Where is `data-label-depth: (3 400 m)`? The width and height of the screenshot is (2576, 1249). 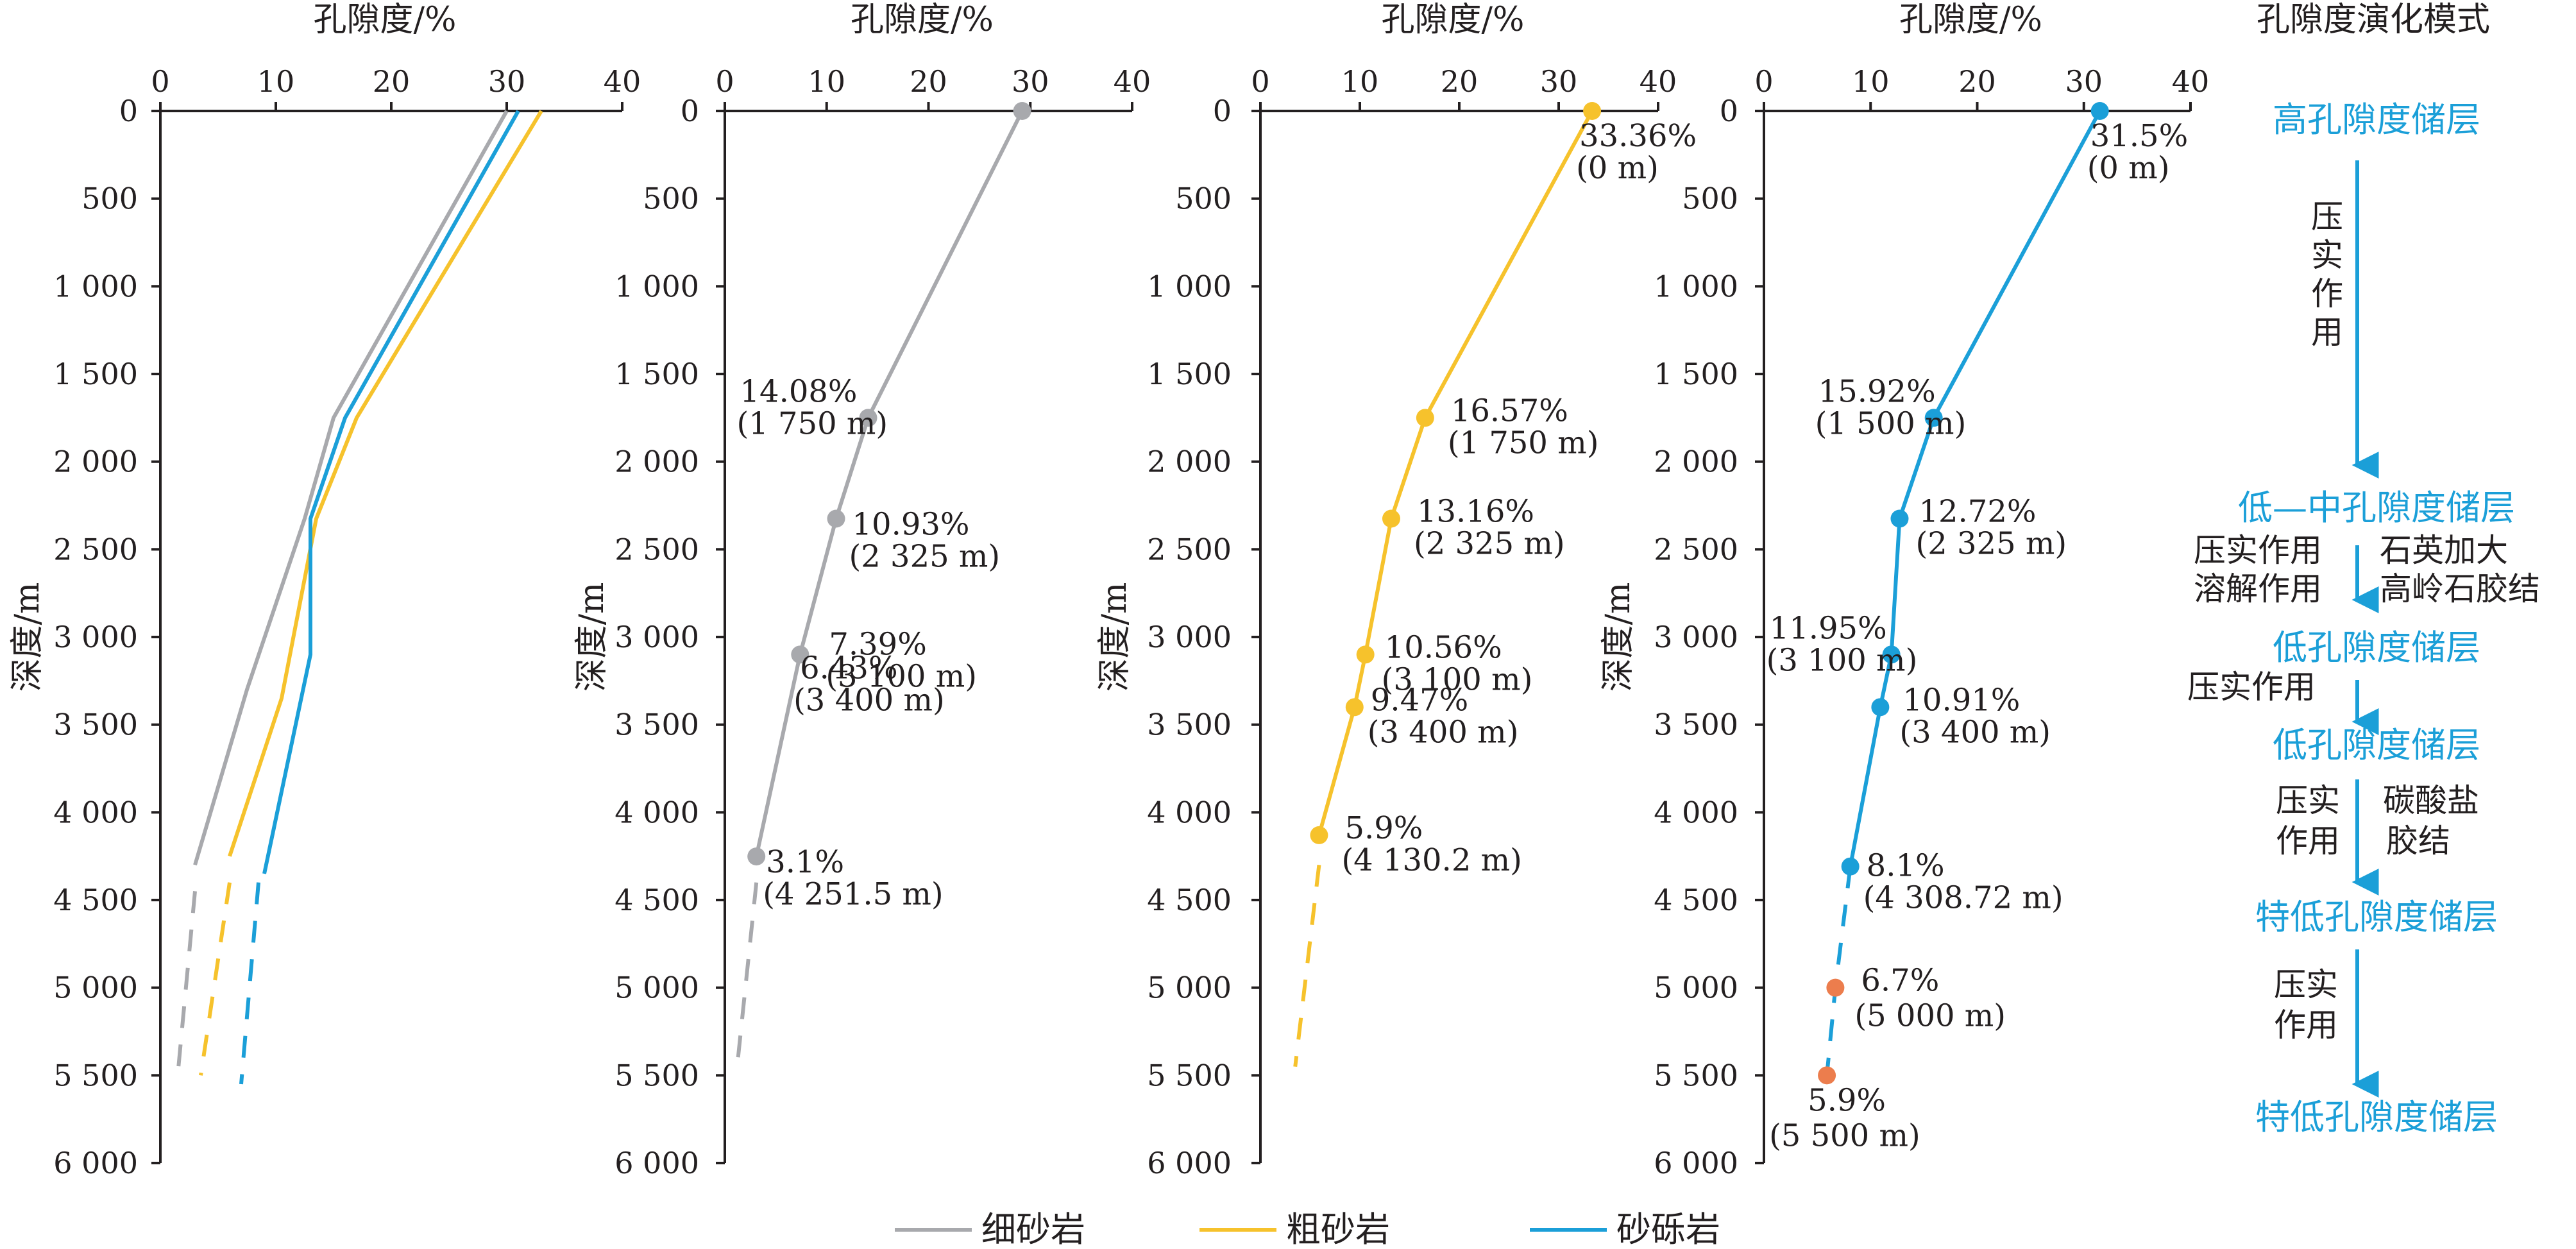 data-label-depth: (3 400 m) is located at coordinates (1443, 732).